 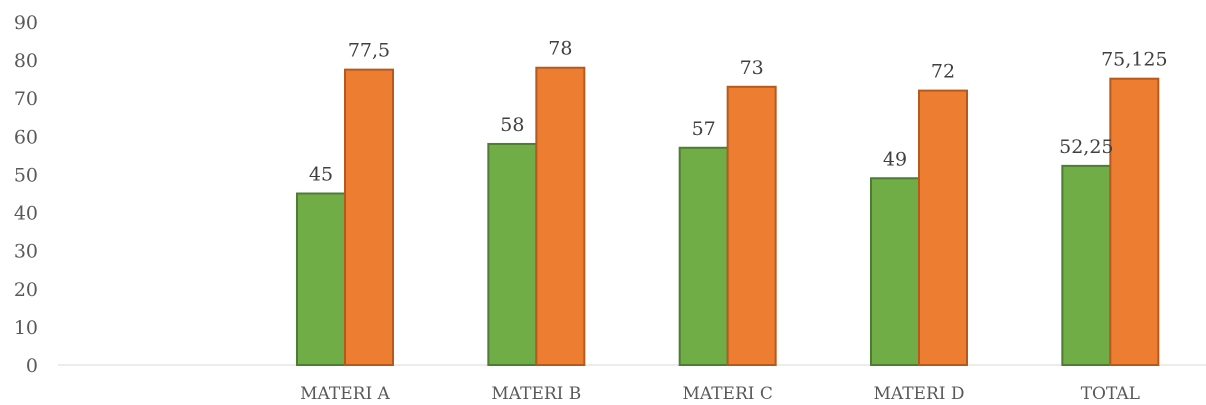 I want to click on bar-data-label: 78, so click(x=560, y=49).